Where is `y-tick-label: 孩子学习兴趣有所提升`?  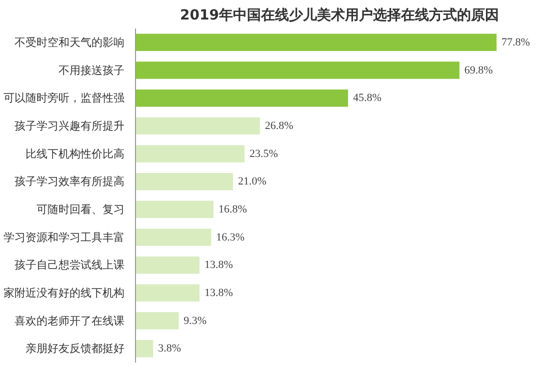
y-tick-label: 孩子学习兴趣有所提升 is located at coordinates (69, 125).